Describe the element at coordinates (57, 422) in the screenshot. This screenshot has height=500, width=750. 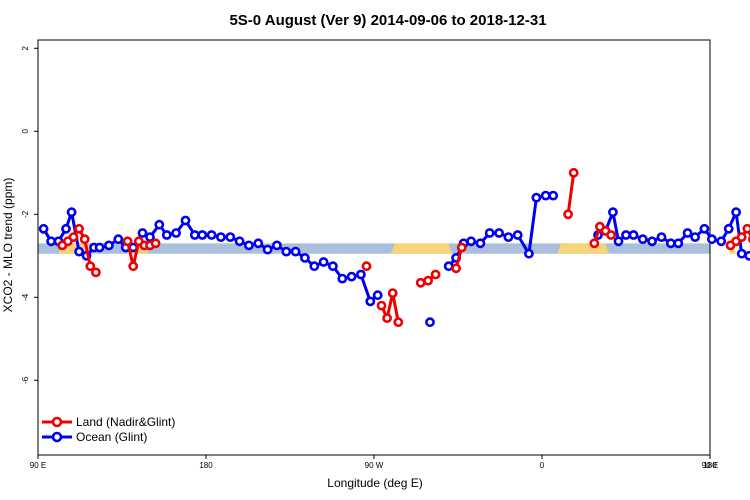
I see `legend-marker-land` at that location.